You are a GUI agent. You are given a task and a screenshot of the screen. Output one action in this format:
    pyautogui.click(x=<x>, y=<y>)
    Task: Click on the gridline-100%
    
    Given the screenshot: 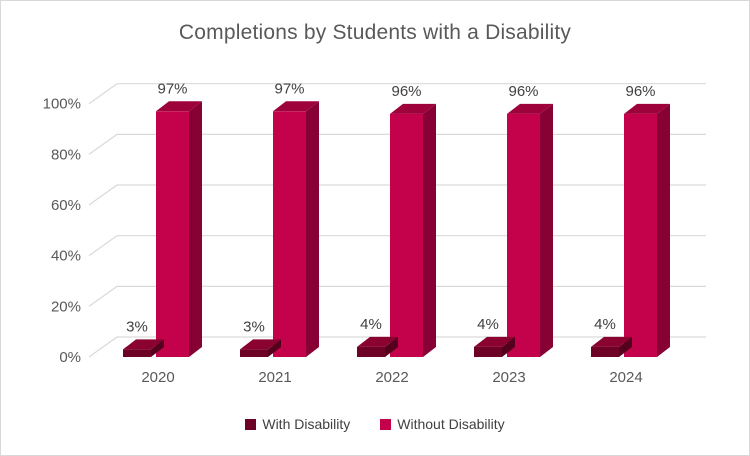 What is the action you would take?
    pyautogui.click(x=397, y=94)
    